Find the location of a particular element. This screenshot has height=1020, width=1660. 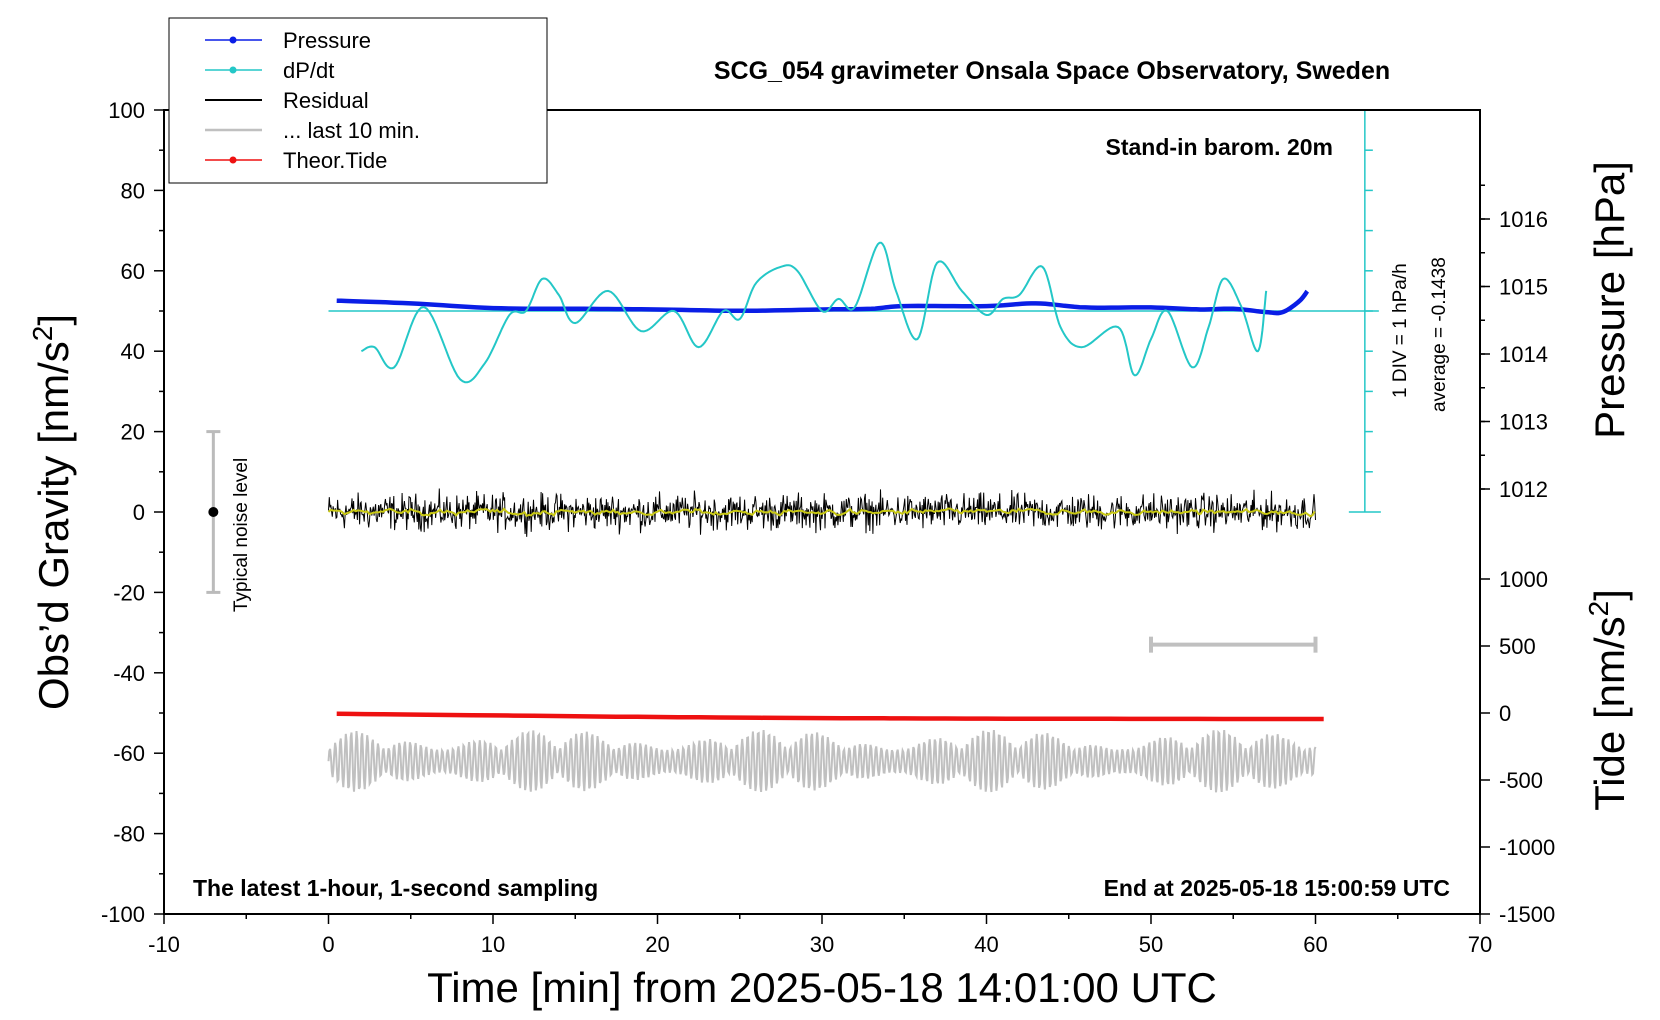

tide-tick-label: 0 is located at coordinates (1505, 713).